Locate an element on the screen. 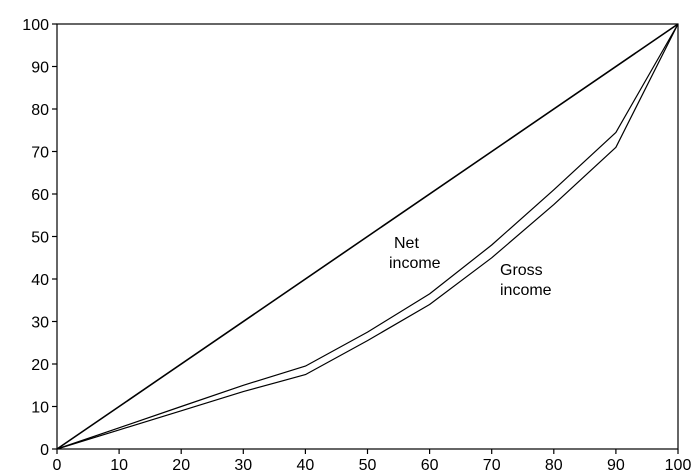 This screenshot has height=475, width=697. x-axis: 0 10 20 30 40 50 60 70 80 90 100 is located at coordinates (372, 461).